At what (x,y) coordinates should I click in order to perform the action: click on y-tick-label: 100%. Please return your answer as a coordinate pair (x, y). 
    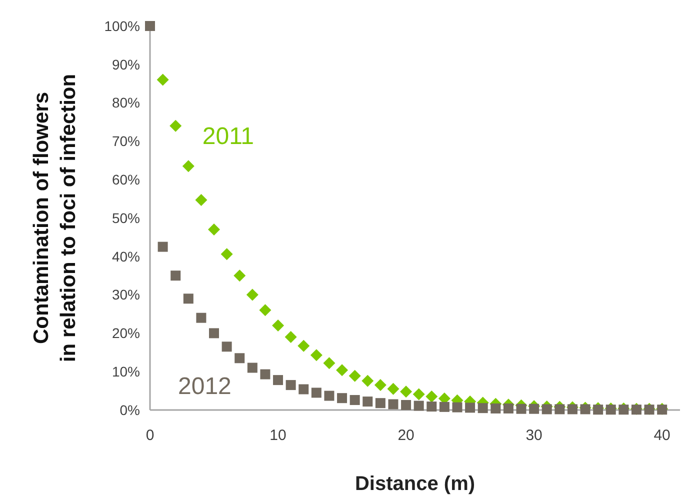
    Looking at the image, I should click on (122, 26).